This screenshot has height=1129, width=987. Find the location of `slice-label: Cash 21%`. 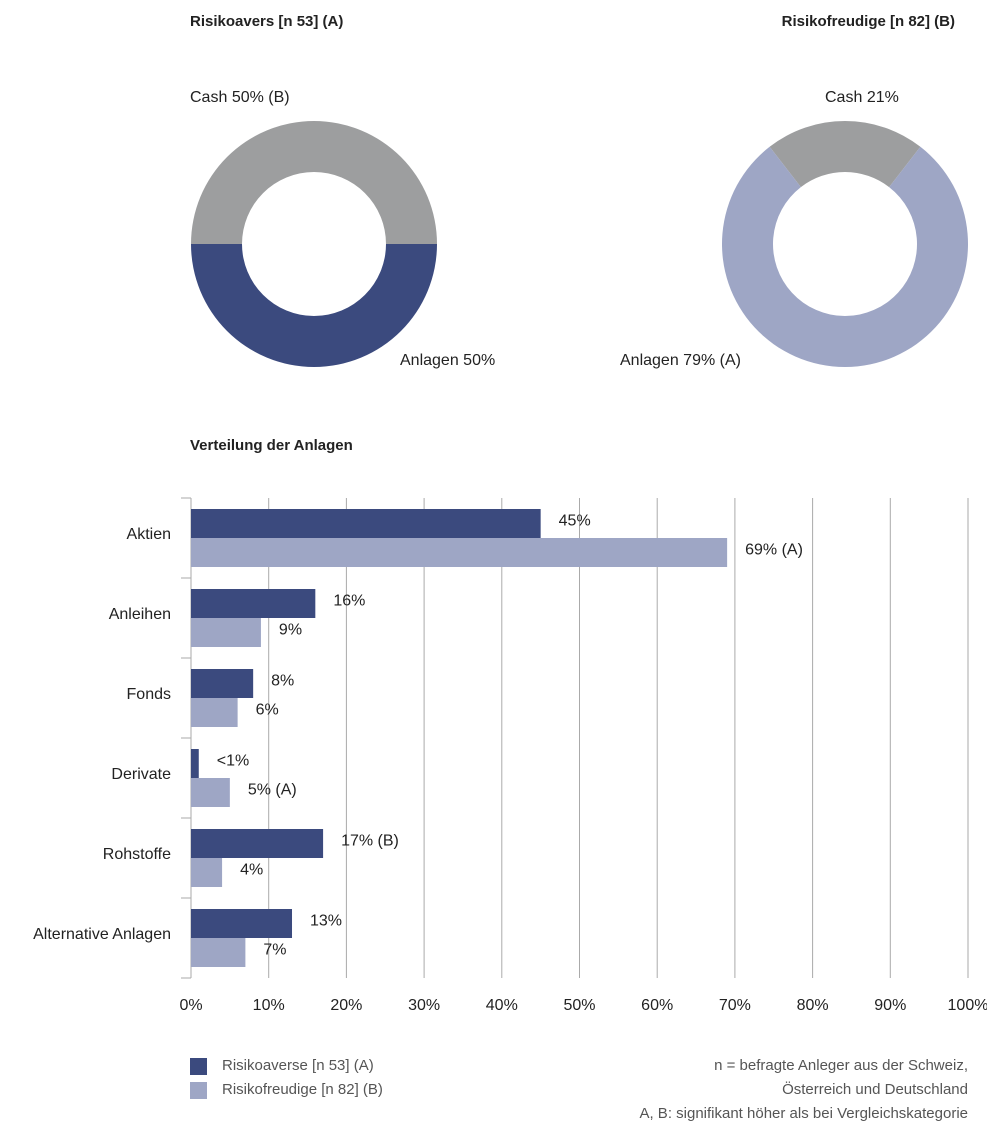

slice-label: Cash 21% is located at coordinates (862, 97).